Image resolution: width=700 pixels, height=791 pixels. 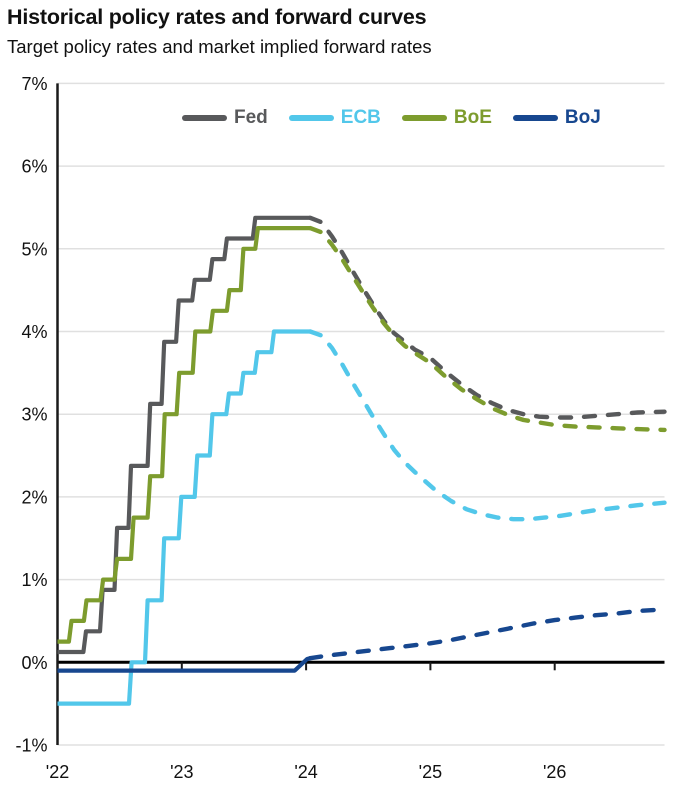 I want to click on series-ecb-forward, so click(x=487, y=425).